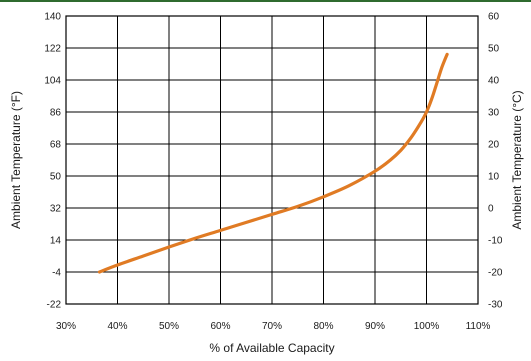  What do you see at coordinates (66, 326) in the screenshot?
I see `x-tick-label: 30%` at bounding box center [66, 326].